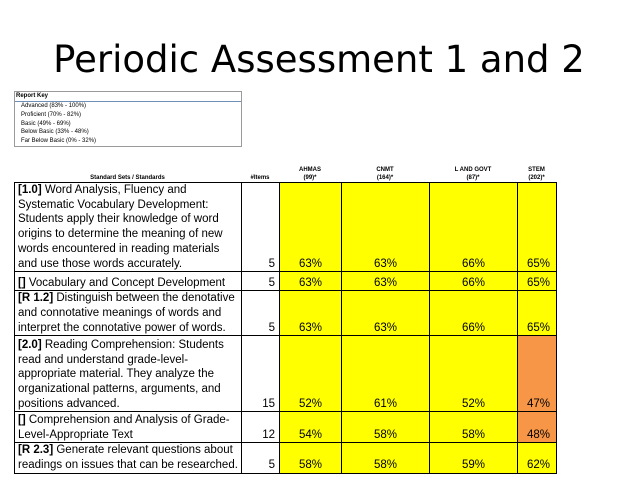  Describe the element at coordinates (127, 171) in the screenshot. I see `header-standards: Standard Sets / Standards` at that location.